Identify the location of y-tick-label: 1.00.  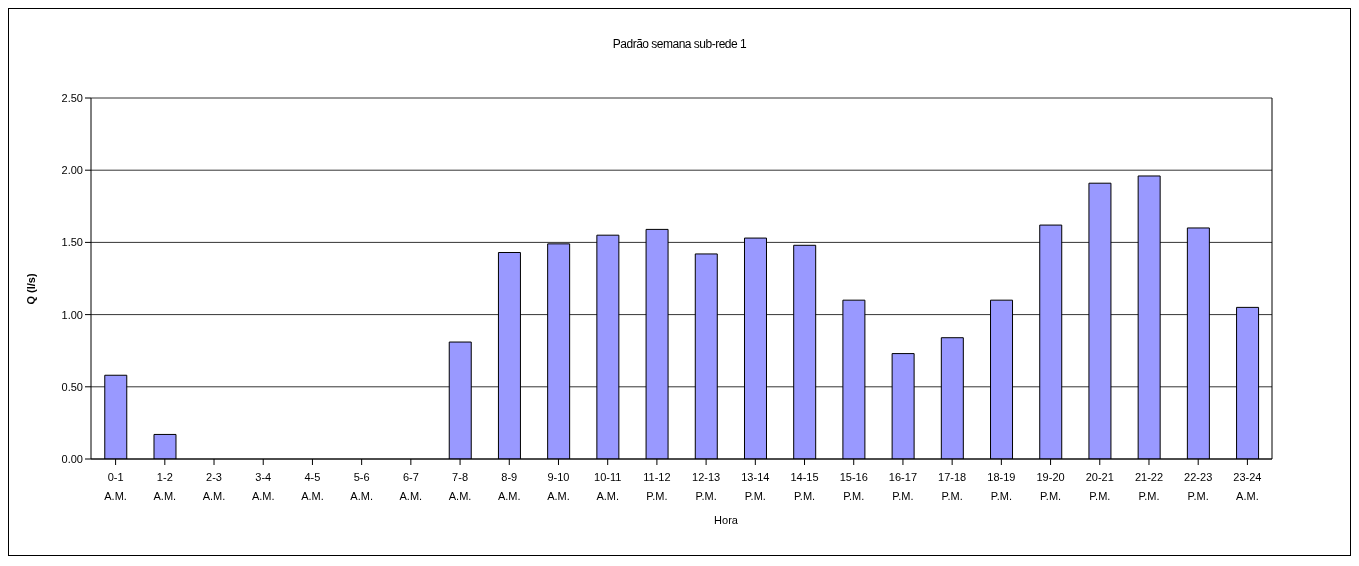
(72, 314).